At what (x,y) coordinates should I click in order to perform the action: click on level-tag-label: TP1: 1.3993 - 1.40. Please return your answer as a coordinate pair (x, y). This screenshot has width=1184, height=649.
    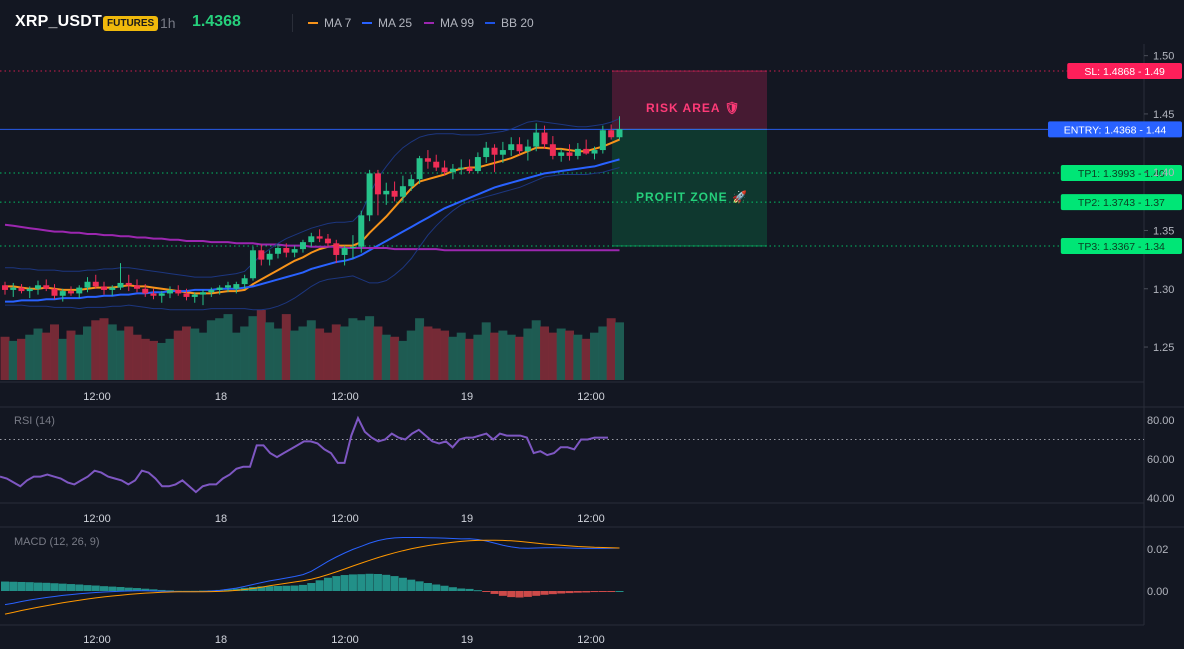
    Looking at the image, I should click on (1121, 174).